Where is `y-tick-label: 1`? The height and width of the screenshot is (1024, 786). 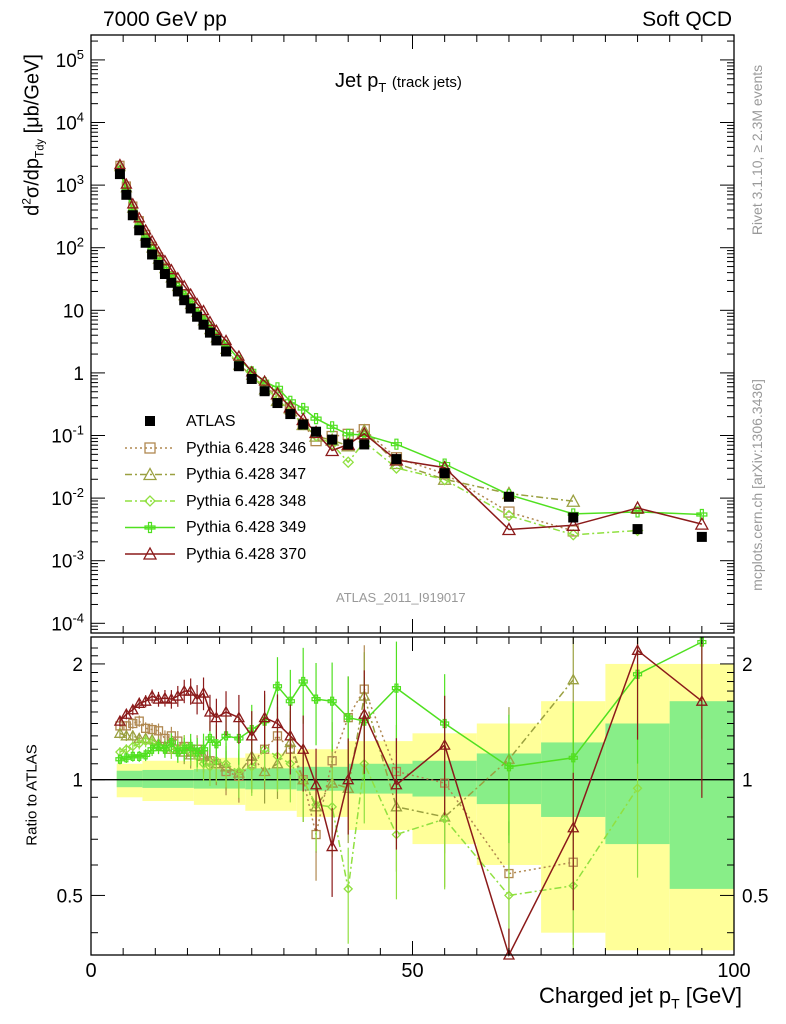 y-tick-label: 1 is located at coordinates (78, 374).